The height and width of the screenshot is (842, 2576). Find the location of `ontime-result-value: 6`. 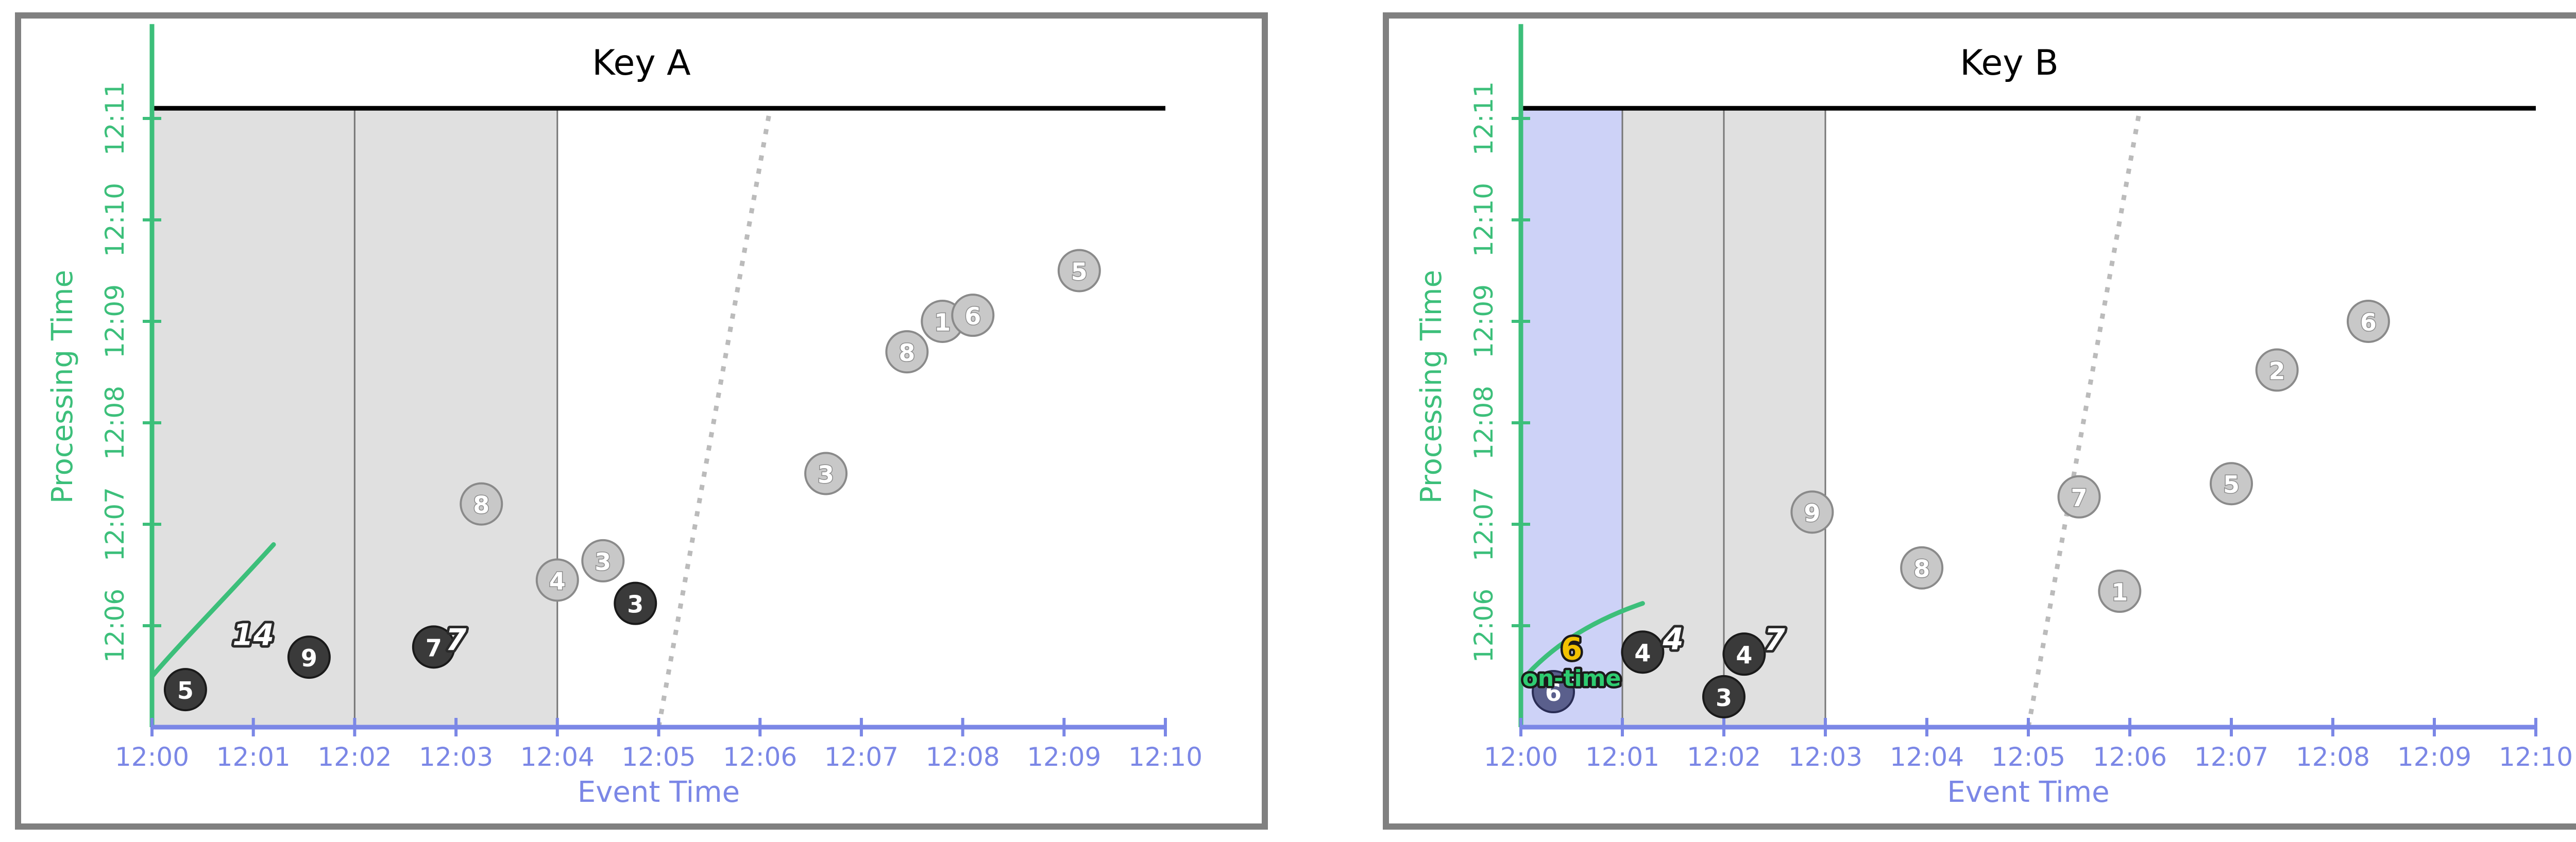

ontime-result-value: 6 is located at coordinates (1572, 649).